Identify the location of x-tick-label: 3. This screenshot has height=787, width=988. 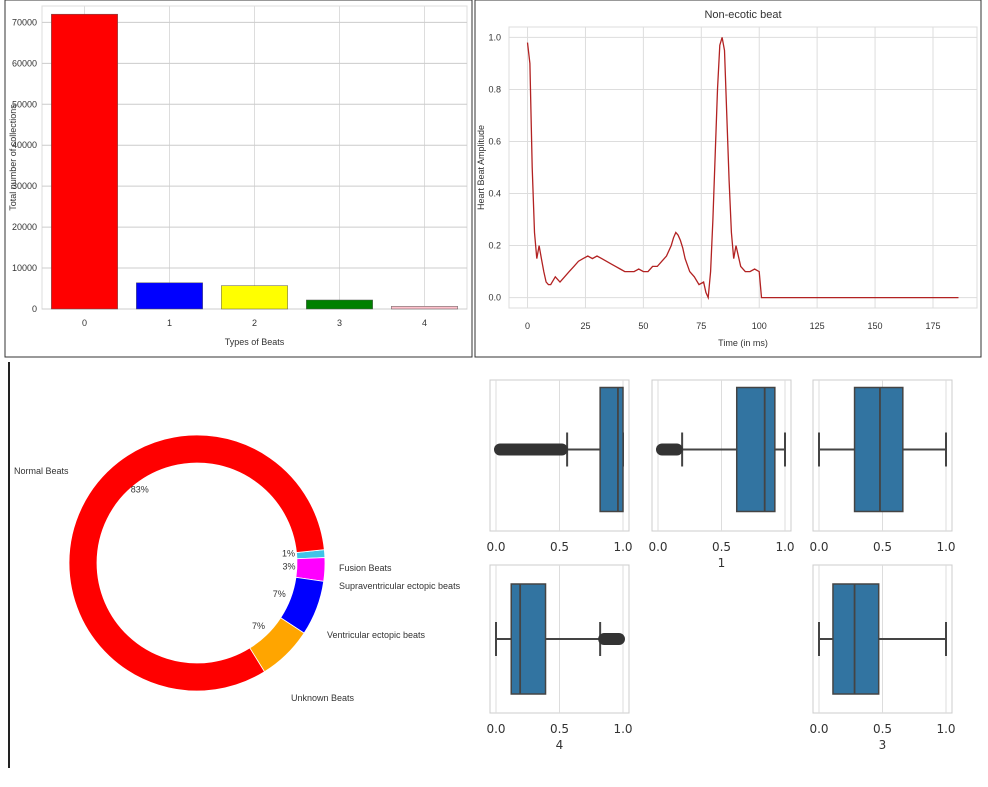
(339, 323).